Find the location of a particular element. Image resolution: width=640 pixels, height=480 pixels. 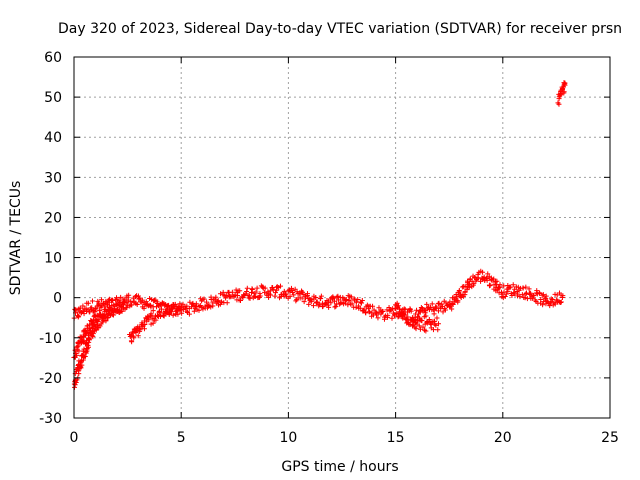

x-tick-label: 15 is located at coordinates (396, 438).